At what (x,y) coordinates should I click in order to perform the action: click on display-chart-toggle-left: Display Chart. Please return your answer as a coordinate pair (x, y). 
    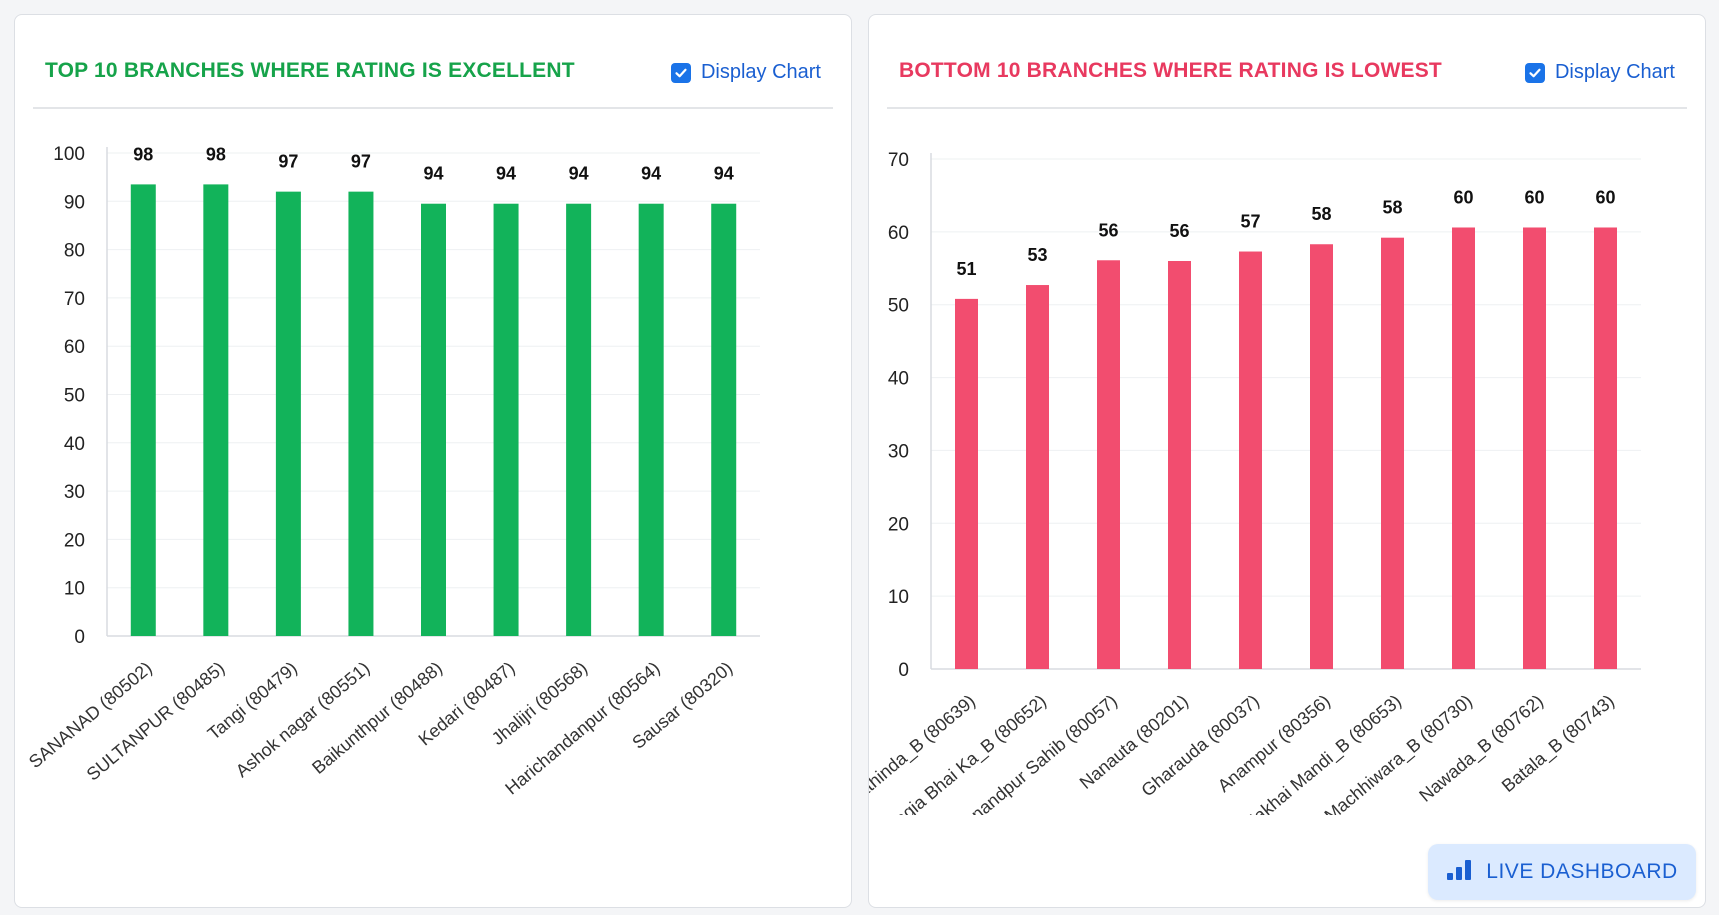
    Looking at the image, I should click on (745, 72).